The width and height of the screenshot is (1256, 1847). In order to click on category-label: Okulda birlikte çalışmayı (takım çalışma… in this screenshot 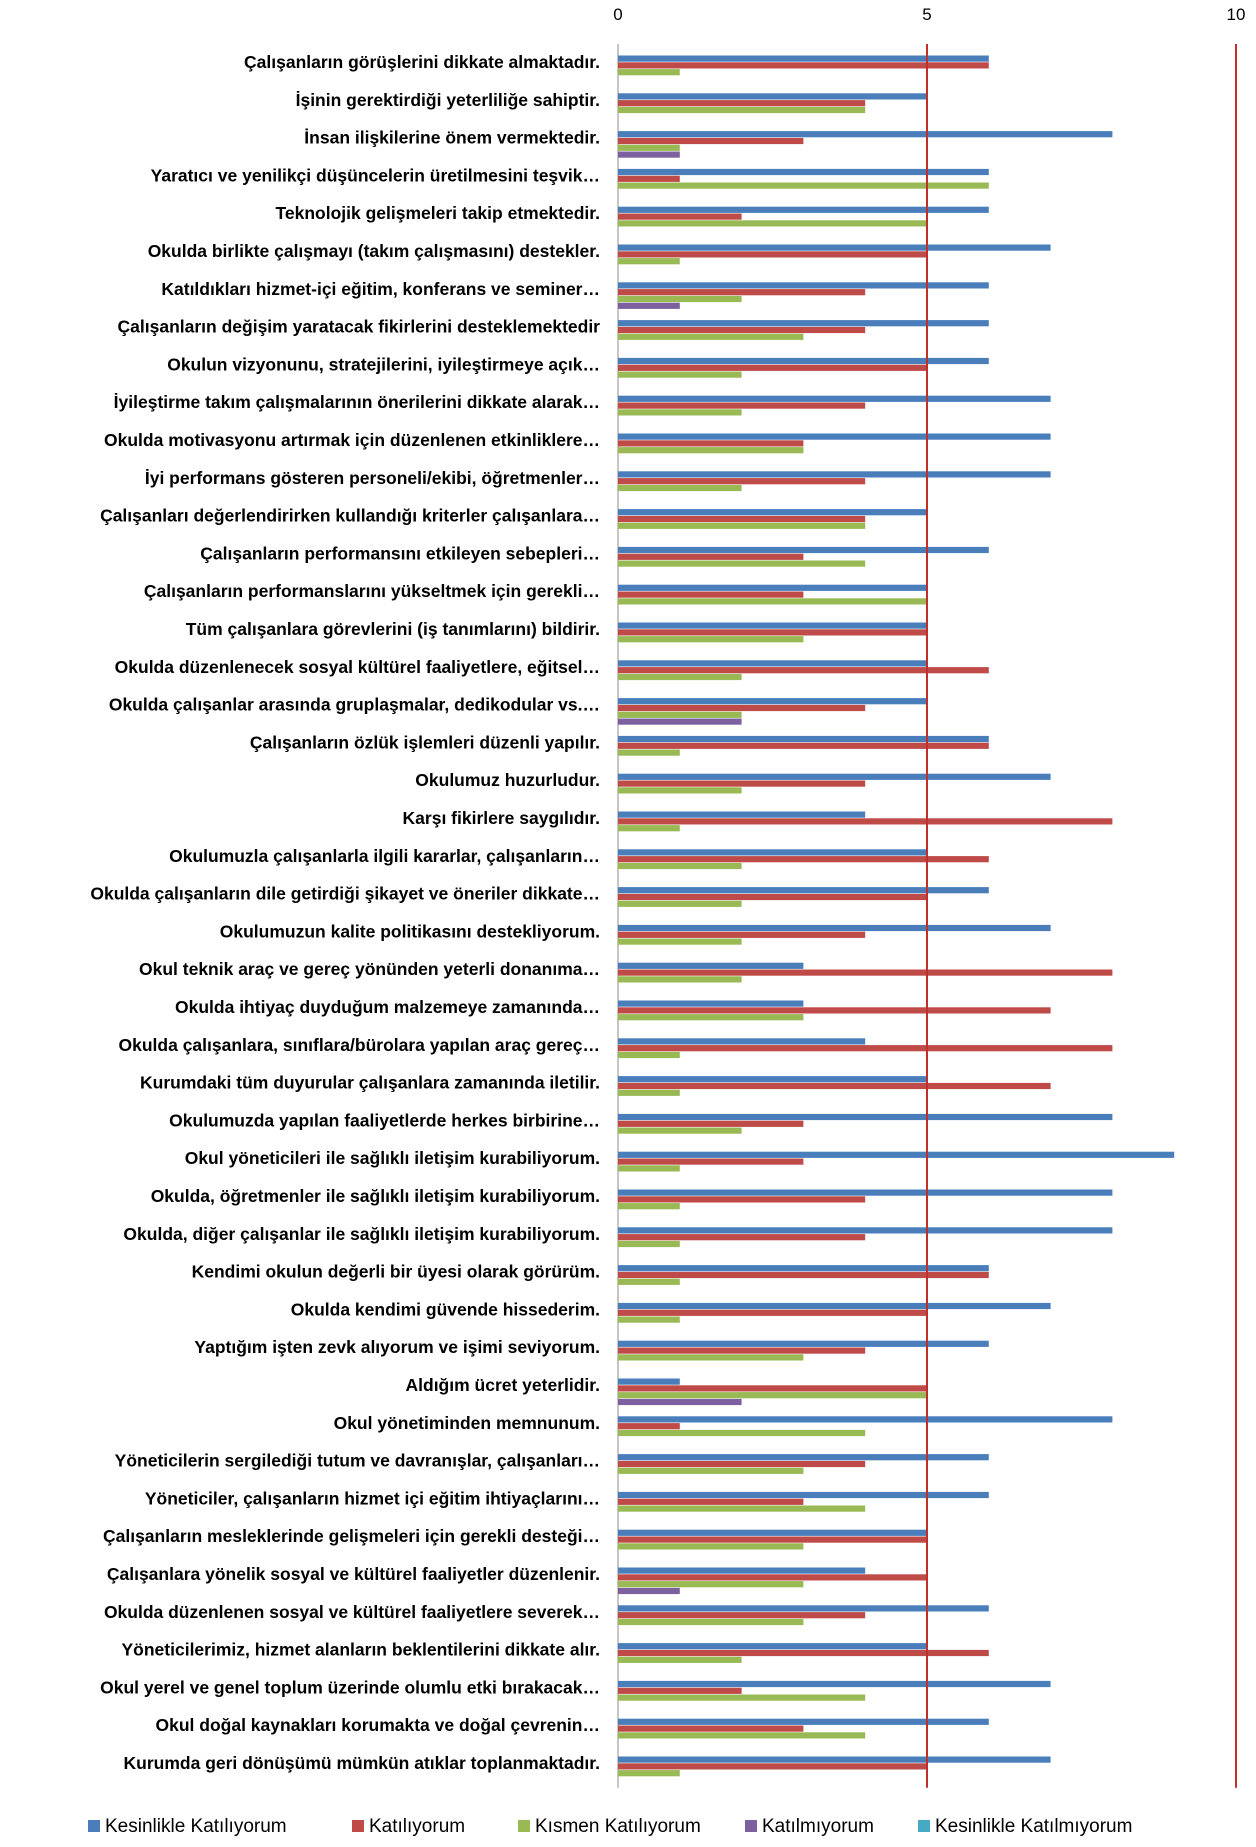, I will do `click(374, 251)`.